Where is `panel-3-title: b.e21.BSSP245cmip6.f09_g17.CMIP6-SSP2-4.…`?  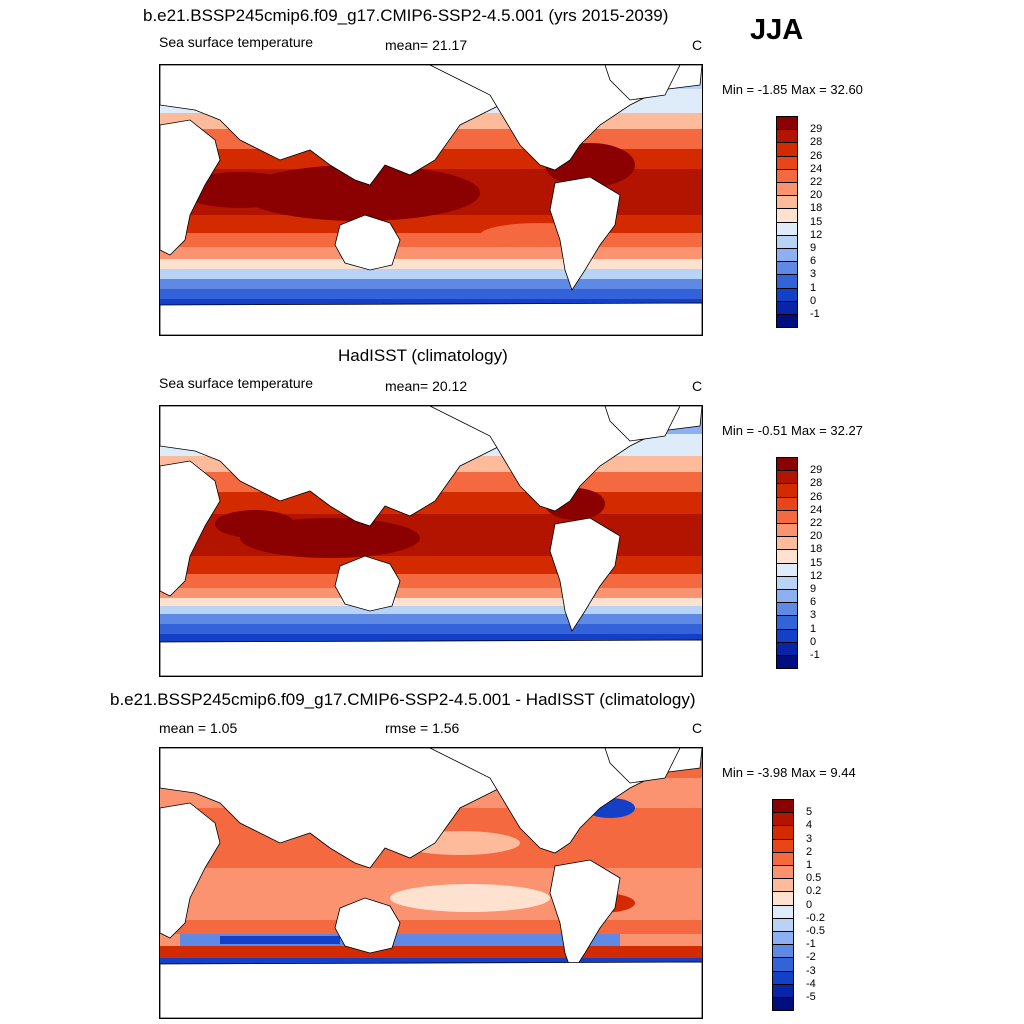
panel-3-title: b.e21.BSSP245cmip6.f09_g17.CMIP6-SSP2-4.… is located at coordinates (403, 699).